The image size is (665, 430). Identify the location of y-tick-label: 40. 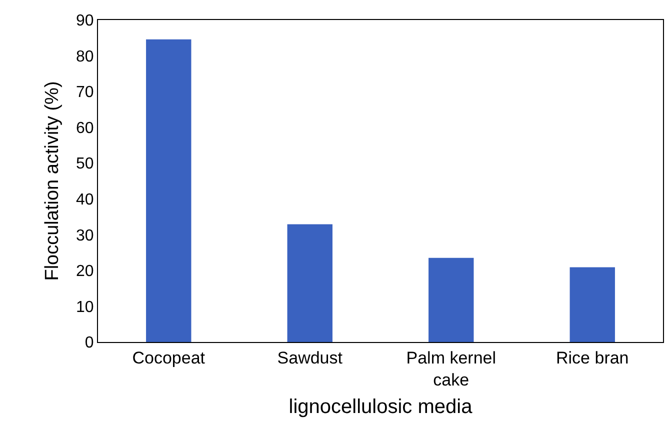
(85, 199).